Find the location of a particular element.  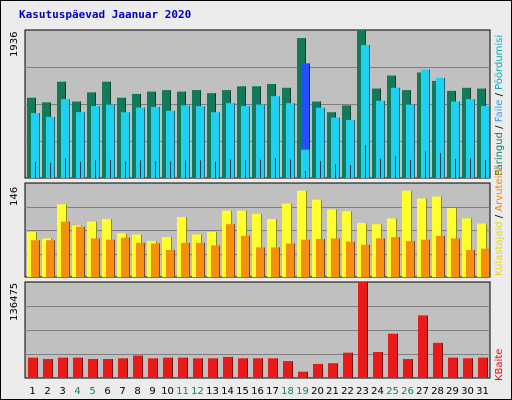

x-tick-label: 28 is located at coordinates (437, 391).